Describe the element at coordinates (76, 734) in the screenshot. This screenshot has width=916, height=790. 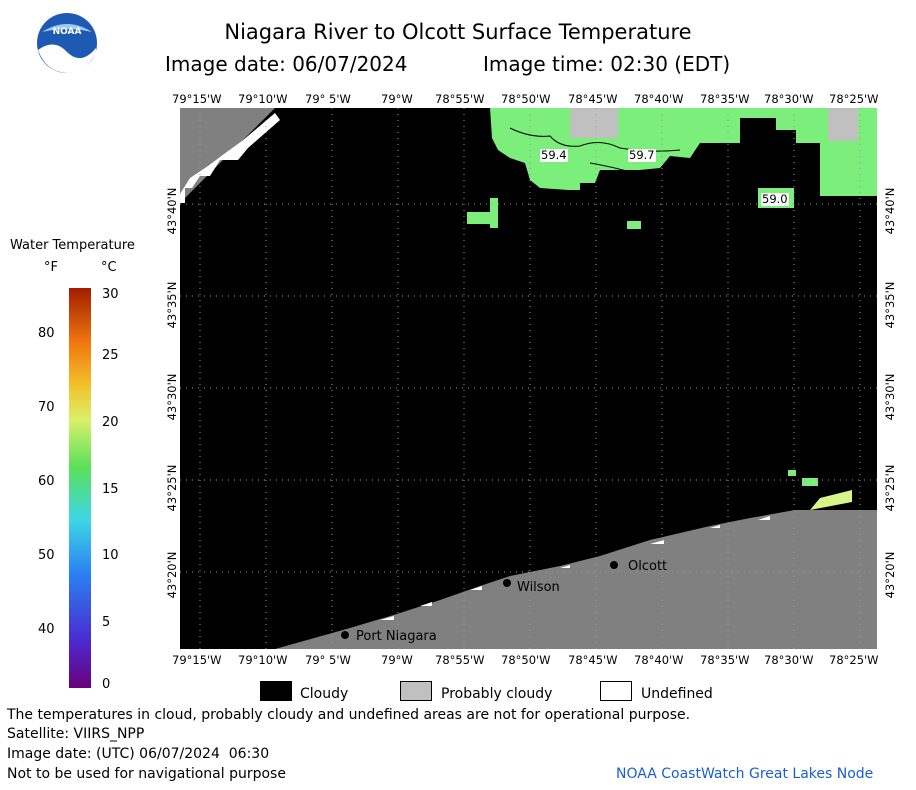
I see `footer-satellite: Satellite: VIIRS_NPP` at that location.